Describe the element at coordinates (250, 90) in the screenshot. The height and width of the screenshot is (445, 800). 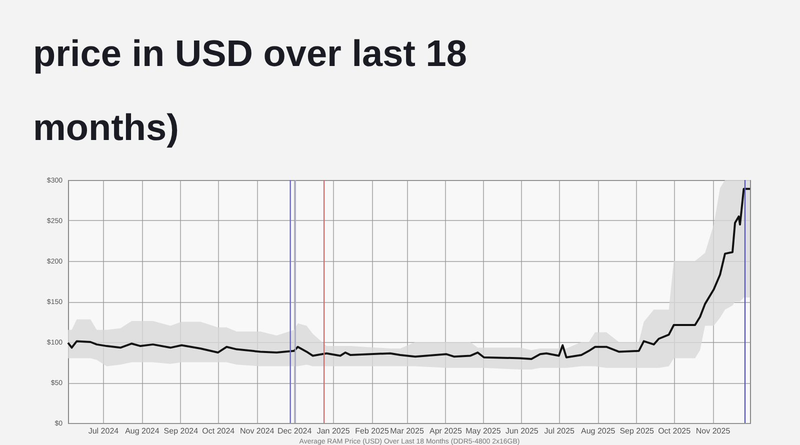
I see `chart-title: price in USD over last 18 months)` at that location.